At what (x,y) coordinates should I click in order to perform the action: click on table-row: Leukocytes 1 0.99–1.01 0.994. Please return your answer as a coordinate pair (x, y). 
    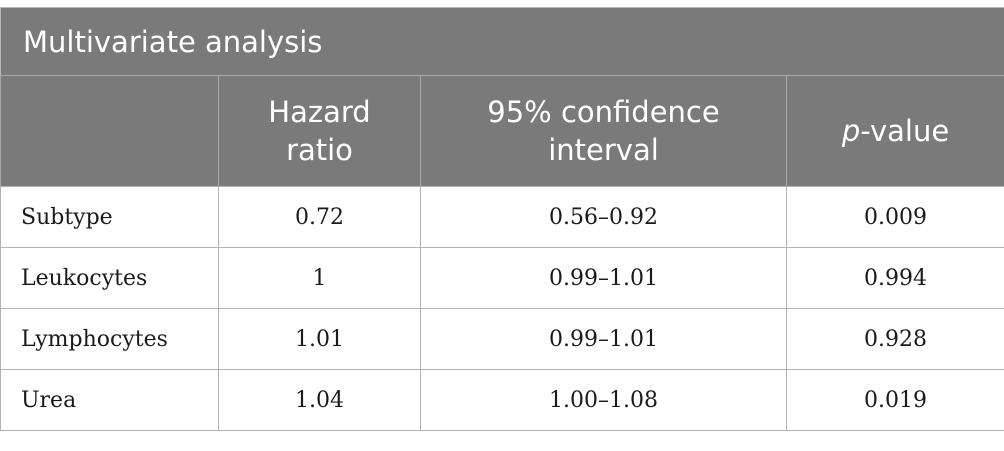
    Looking at the image, I should click on (502, 278).